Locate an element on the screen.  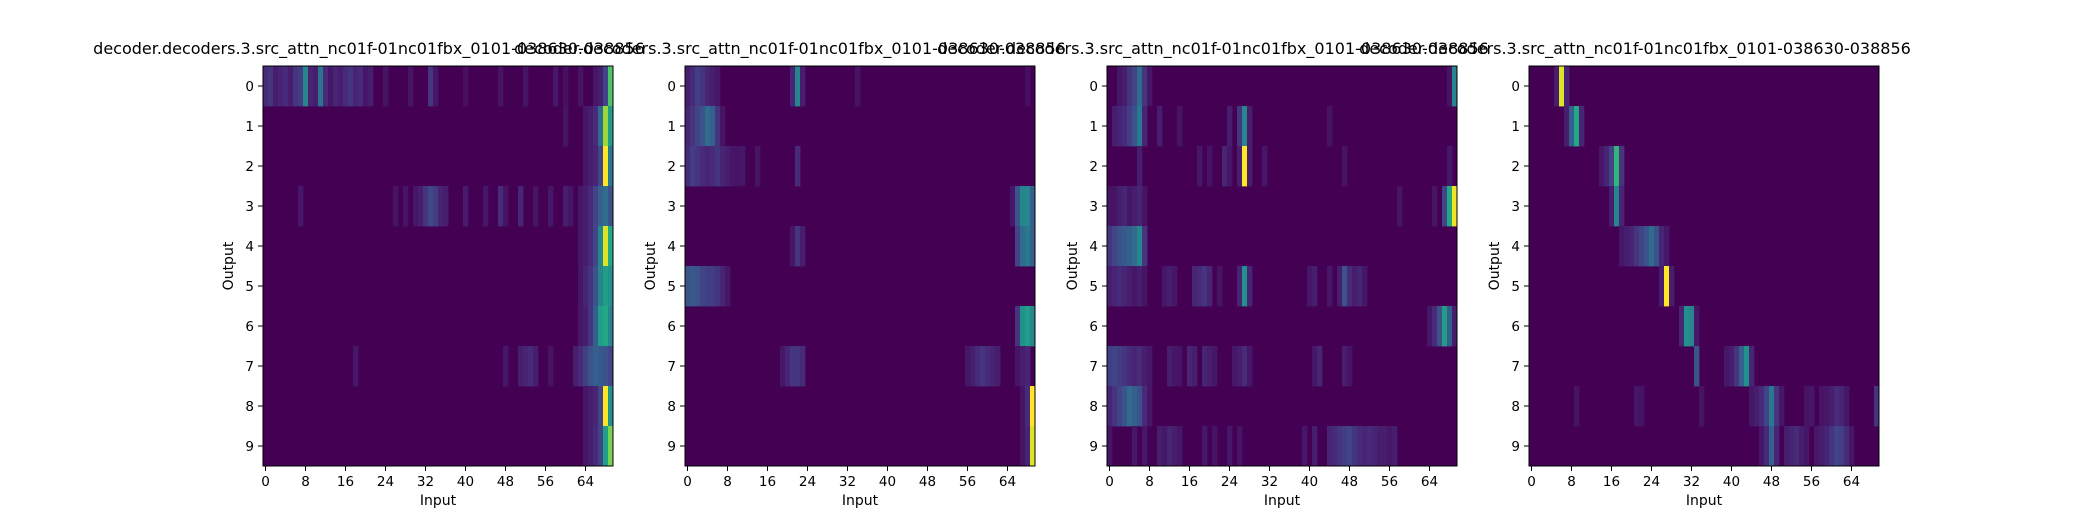
y-tick-label: 9 is located at coordinates (1515, 447).